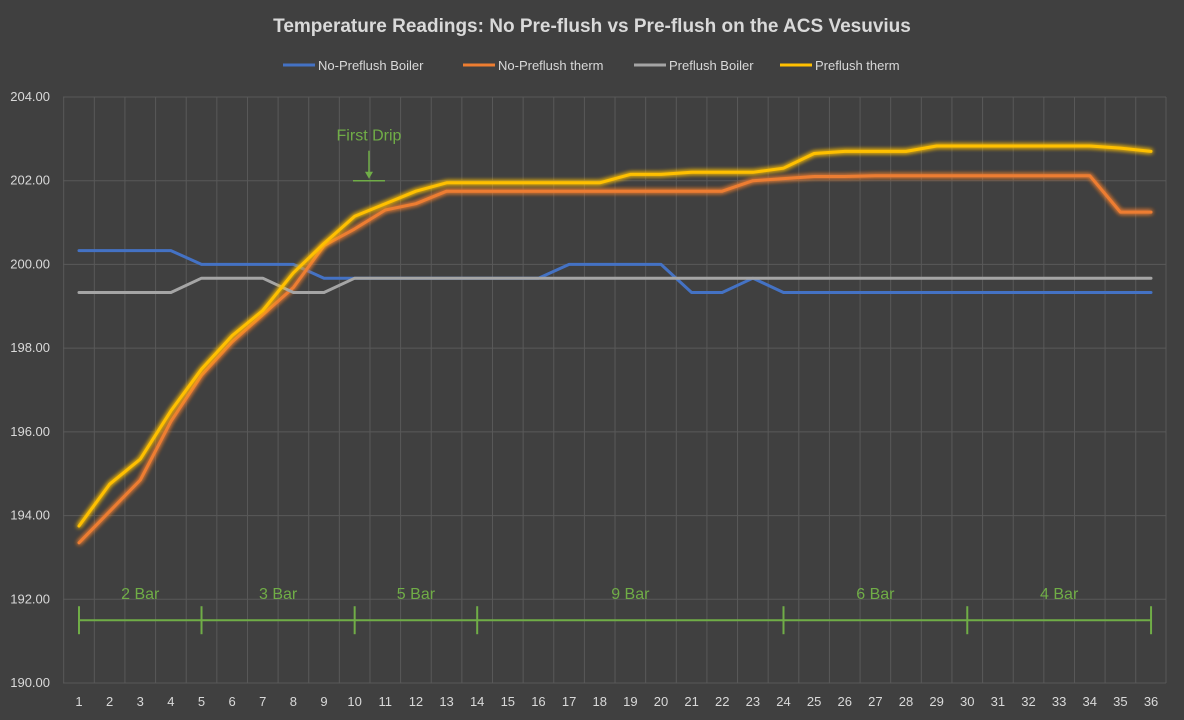 The height and width of the screenshot is (720, 1184). I want to click on phase-label: 3 Bar, so click(278, 594).